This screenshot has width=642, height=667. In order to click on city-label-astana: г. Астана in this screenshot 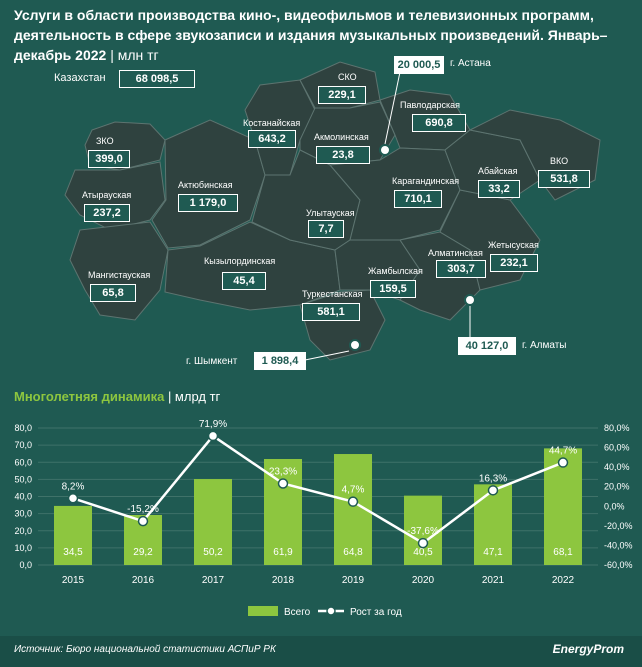, I will do `click(470, 63)`.